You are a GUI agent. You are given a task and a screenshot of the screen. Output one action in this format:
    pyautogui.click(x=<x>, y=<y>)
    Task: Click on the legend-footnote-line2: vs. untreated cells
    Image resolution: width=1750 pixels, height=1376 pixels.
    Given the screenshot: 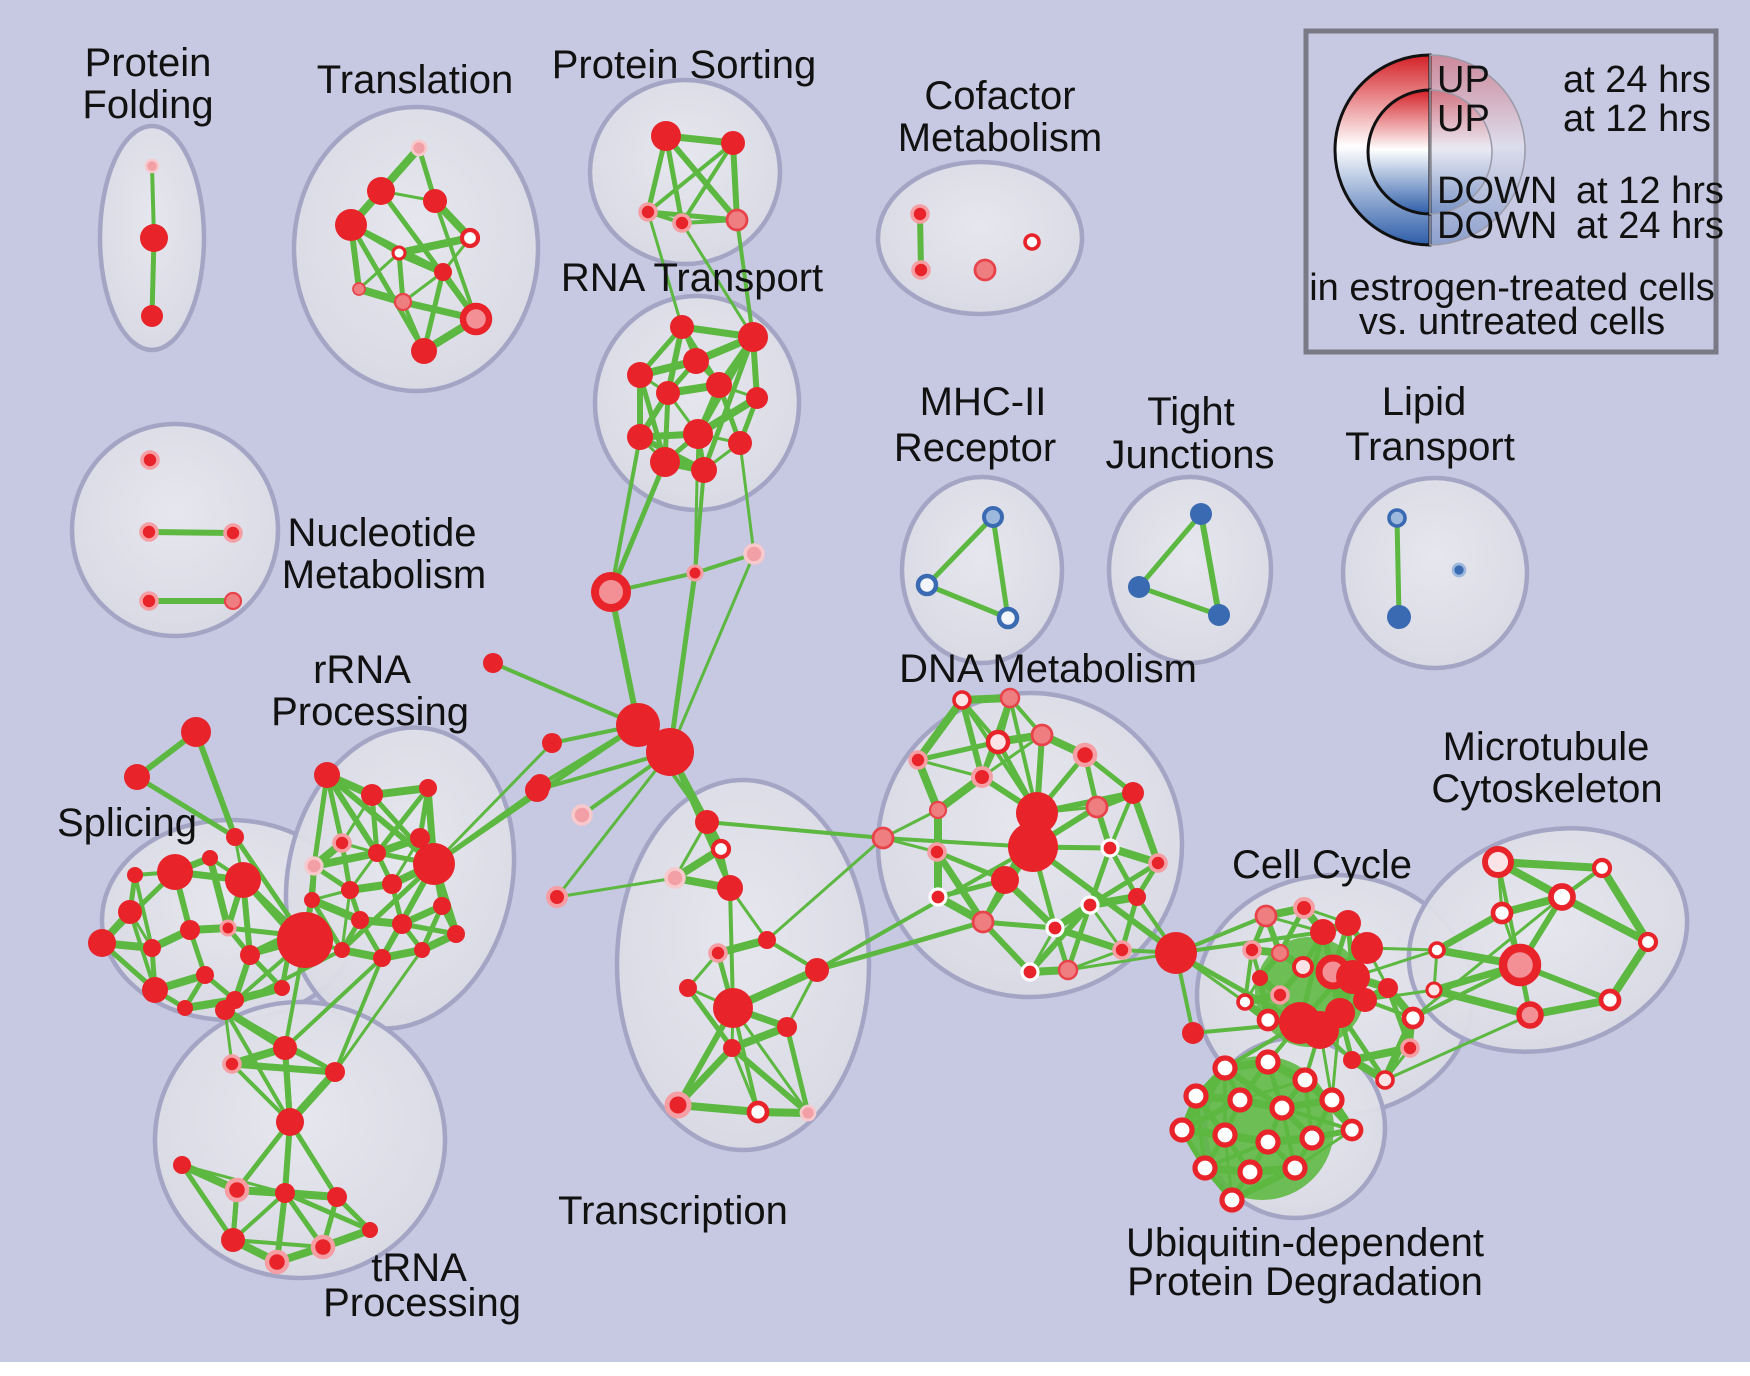 What is the action you would take?
    pyautogui.click(x=1512, y=322)
    